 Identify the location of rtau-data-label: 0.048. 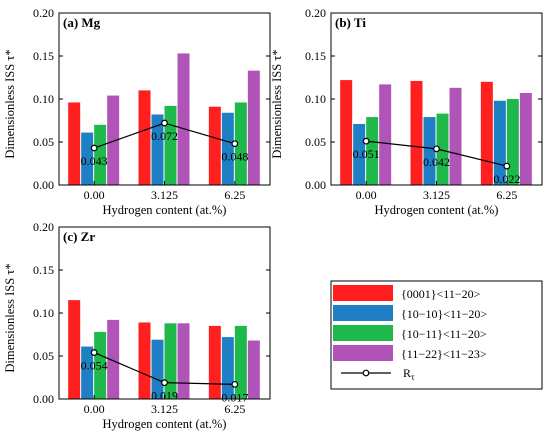
(234, 157).